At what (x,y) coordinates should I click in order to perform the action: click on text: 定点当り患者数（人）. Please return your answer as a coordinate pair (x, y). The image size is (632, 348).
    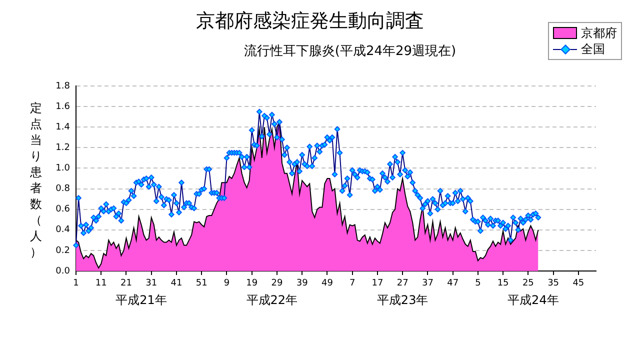
    Looking at the image, I should click on (36, 180).